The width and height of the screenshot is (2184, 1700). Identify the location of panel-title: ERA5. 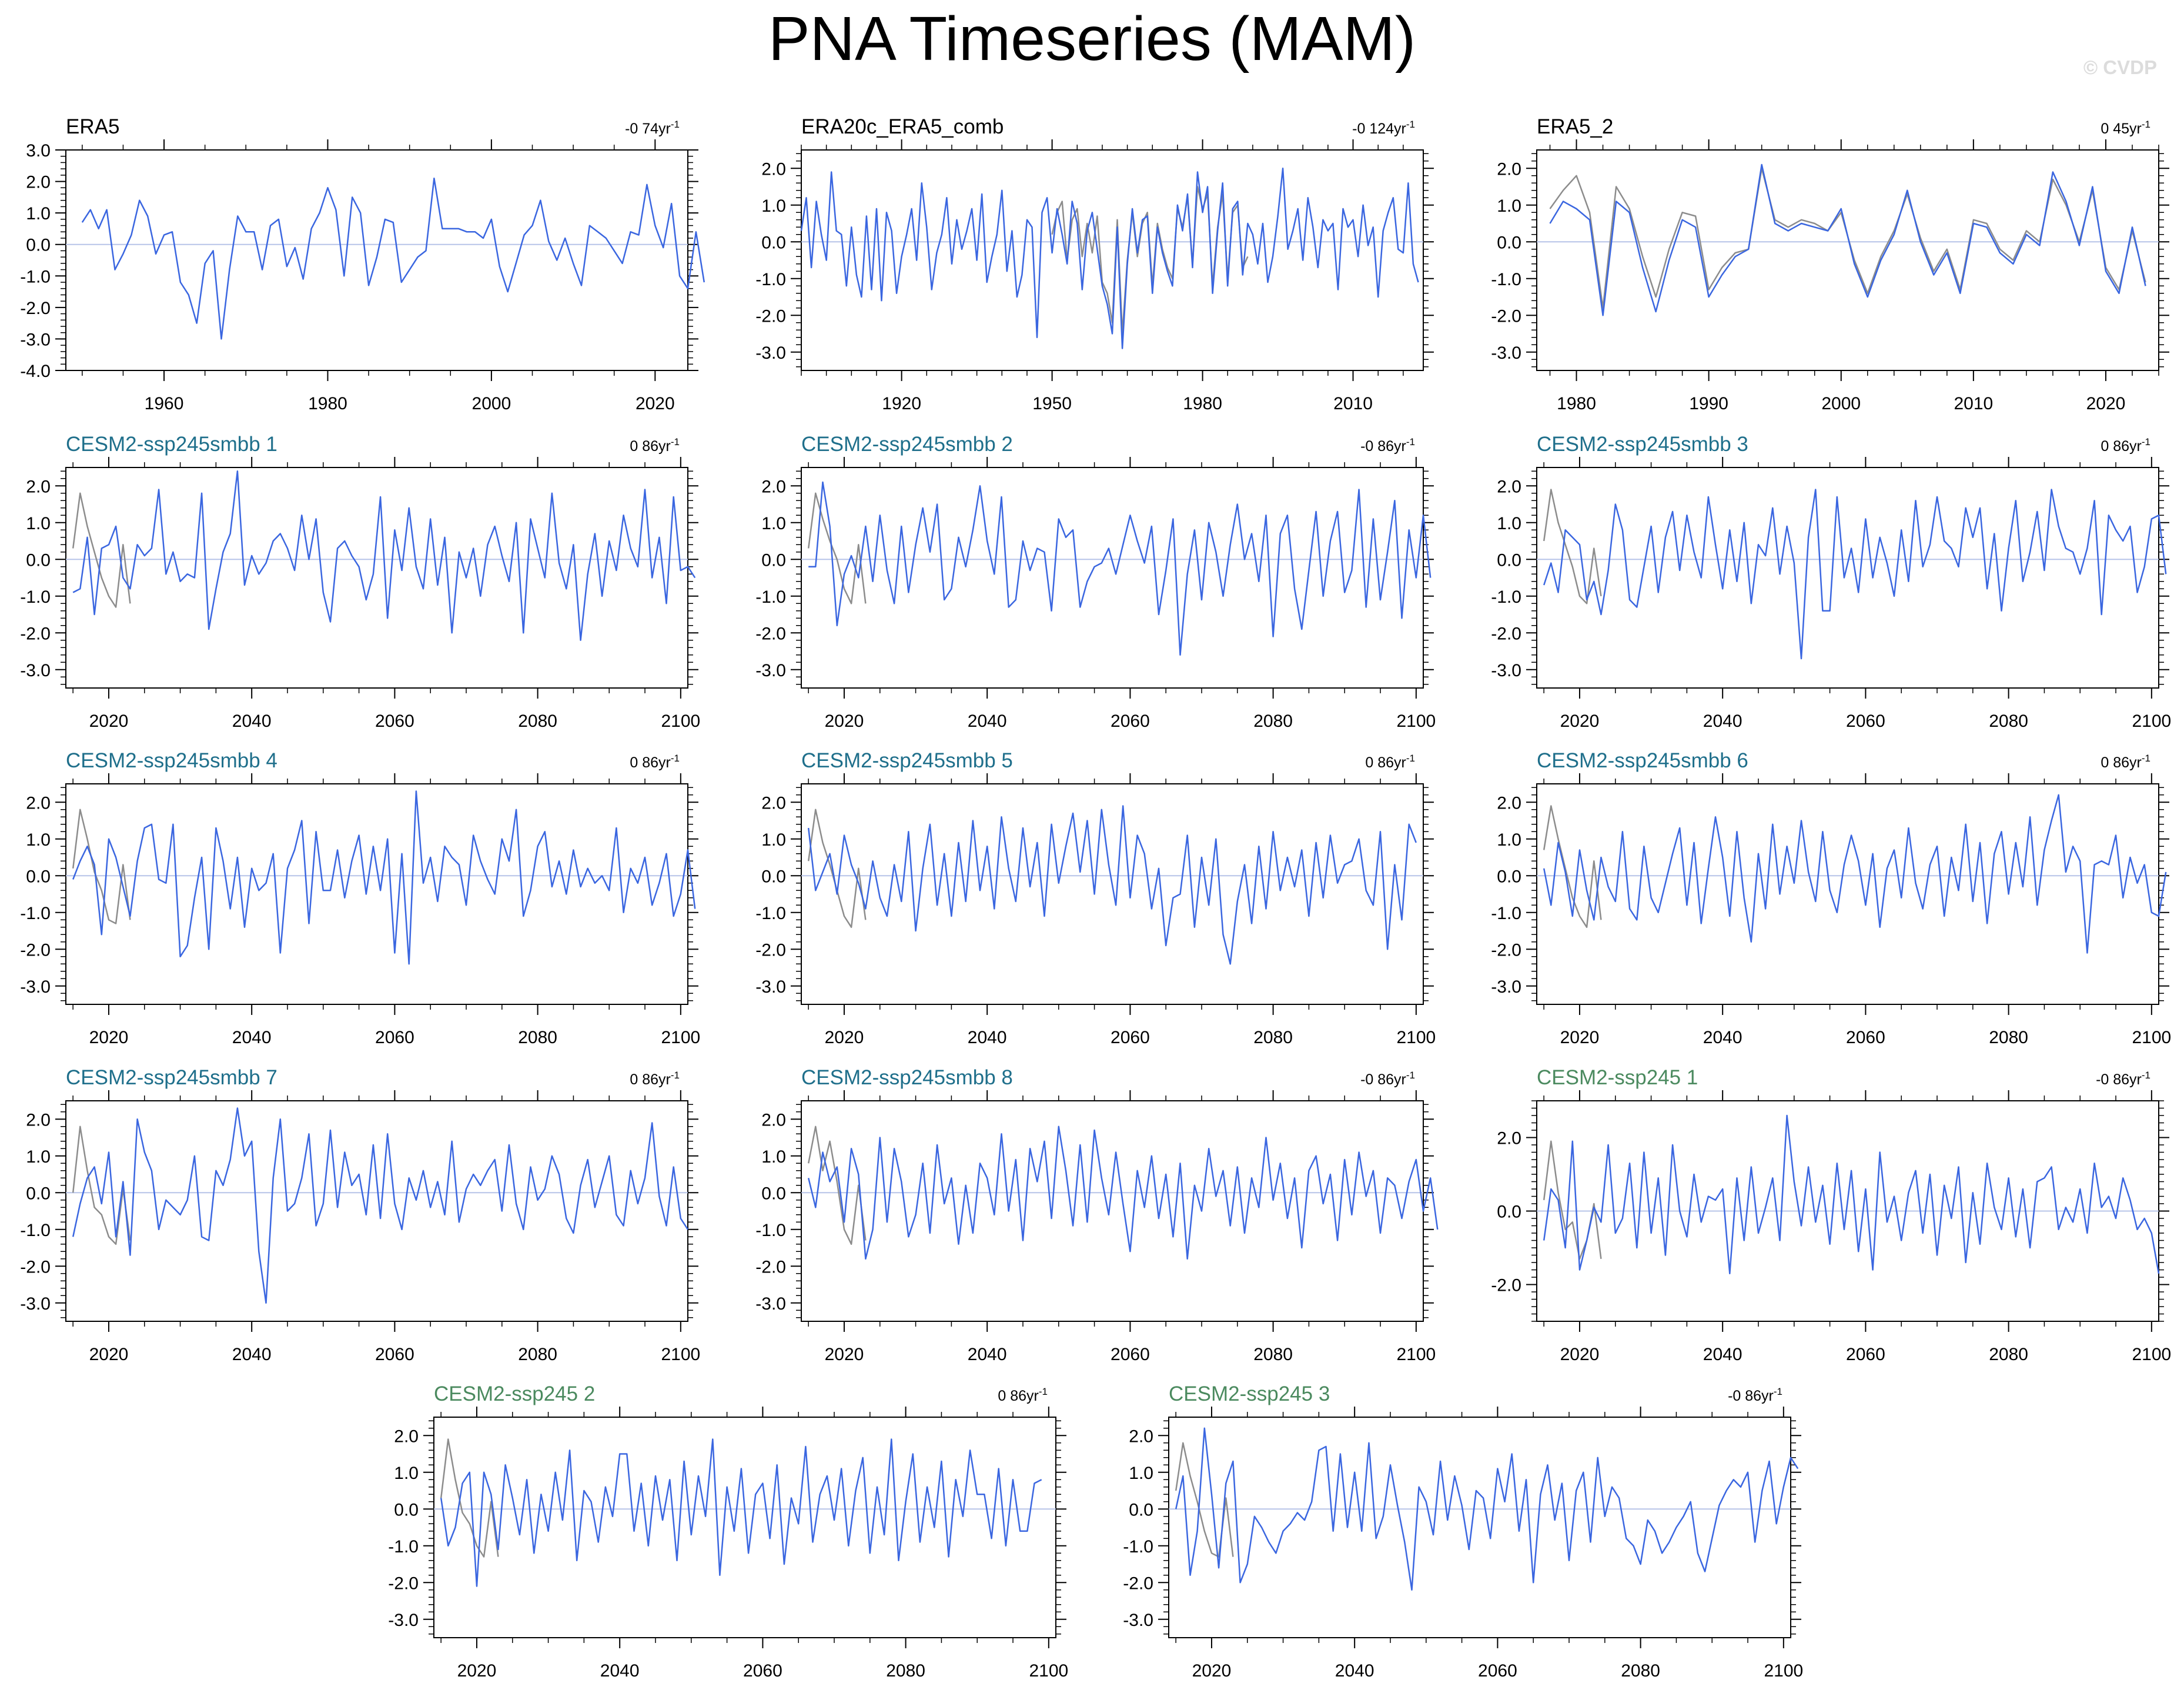
(92, 126).